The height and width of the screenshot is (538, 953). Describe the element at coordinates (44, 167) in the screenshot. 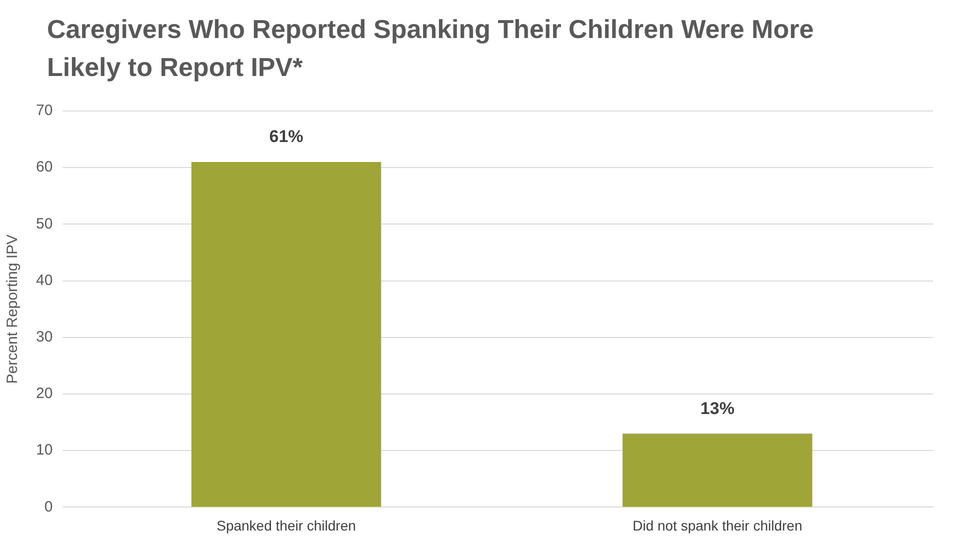

I see `y-tick-label: 60` at that location.